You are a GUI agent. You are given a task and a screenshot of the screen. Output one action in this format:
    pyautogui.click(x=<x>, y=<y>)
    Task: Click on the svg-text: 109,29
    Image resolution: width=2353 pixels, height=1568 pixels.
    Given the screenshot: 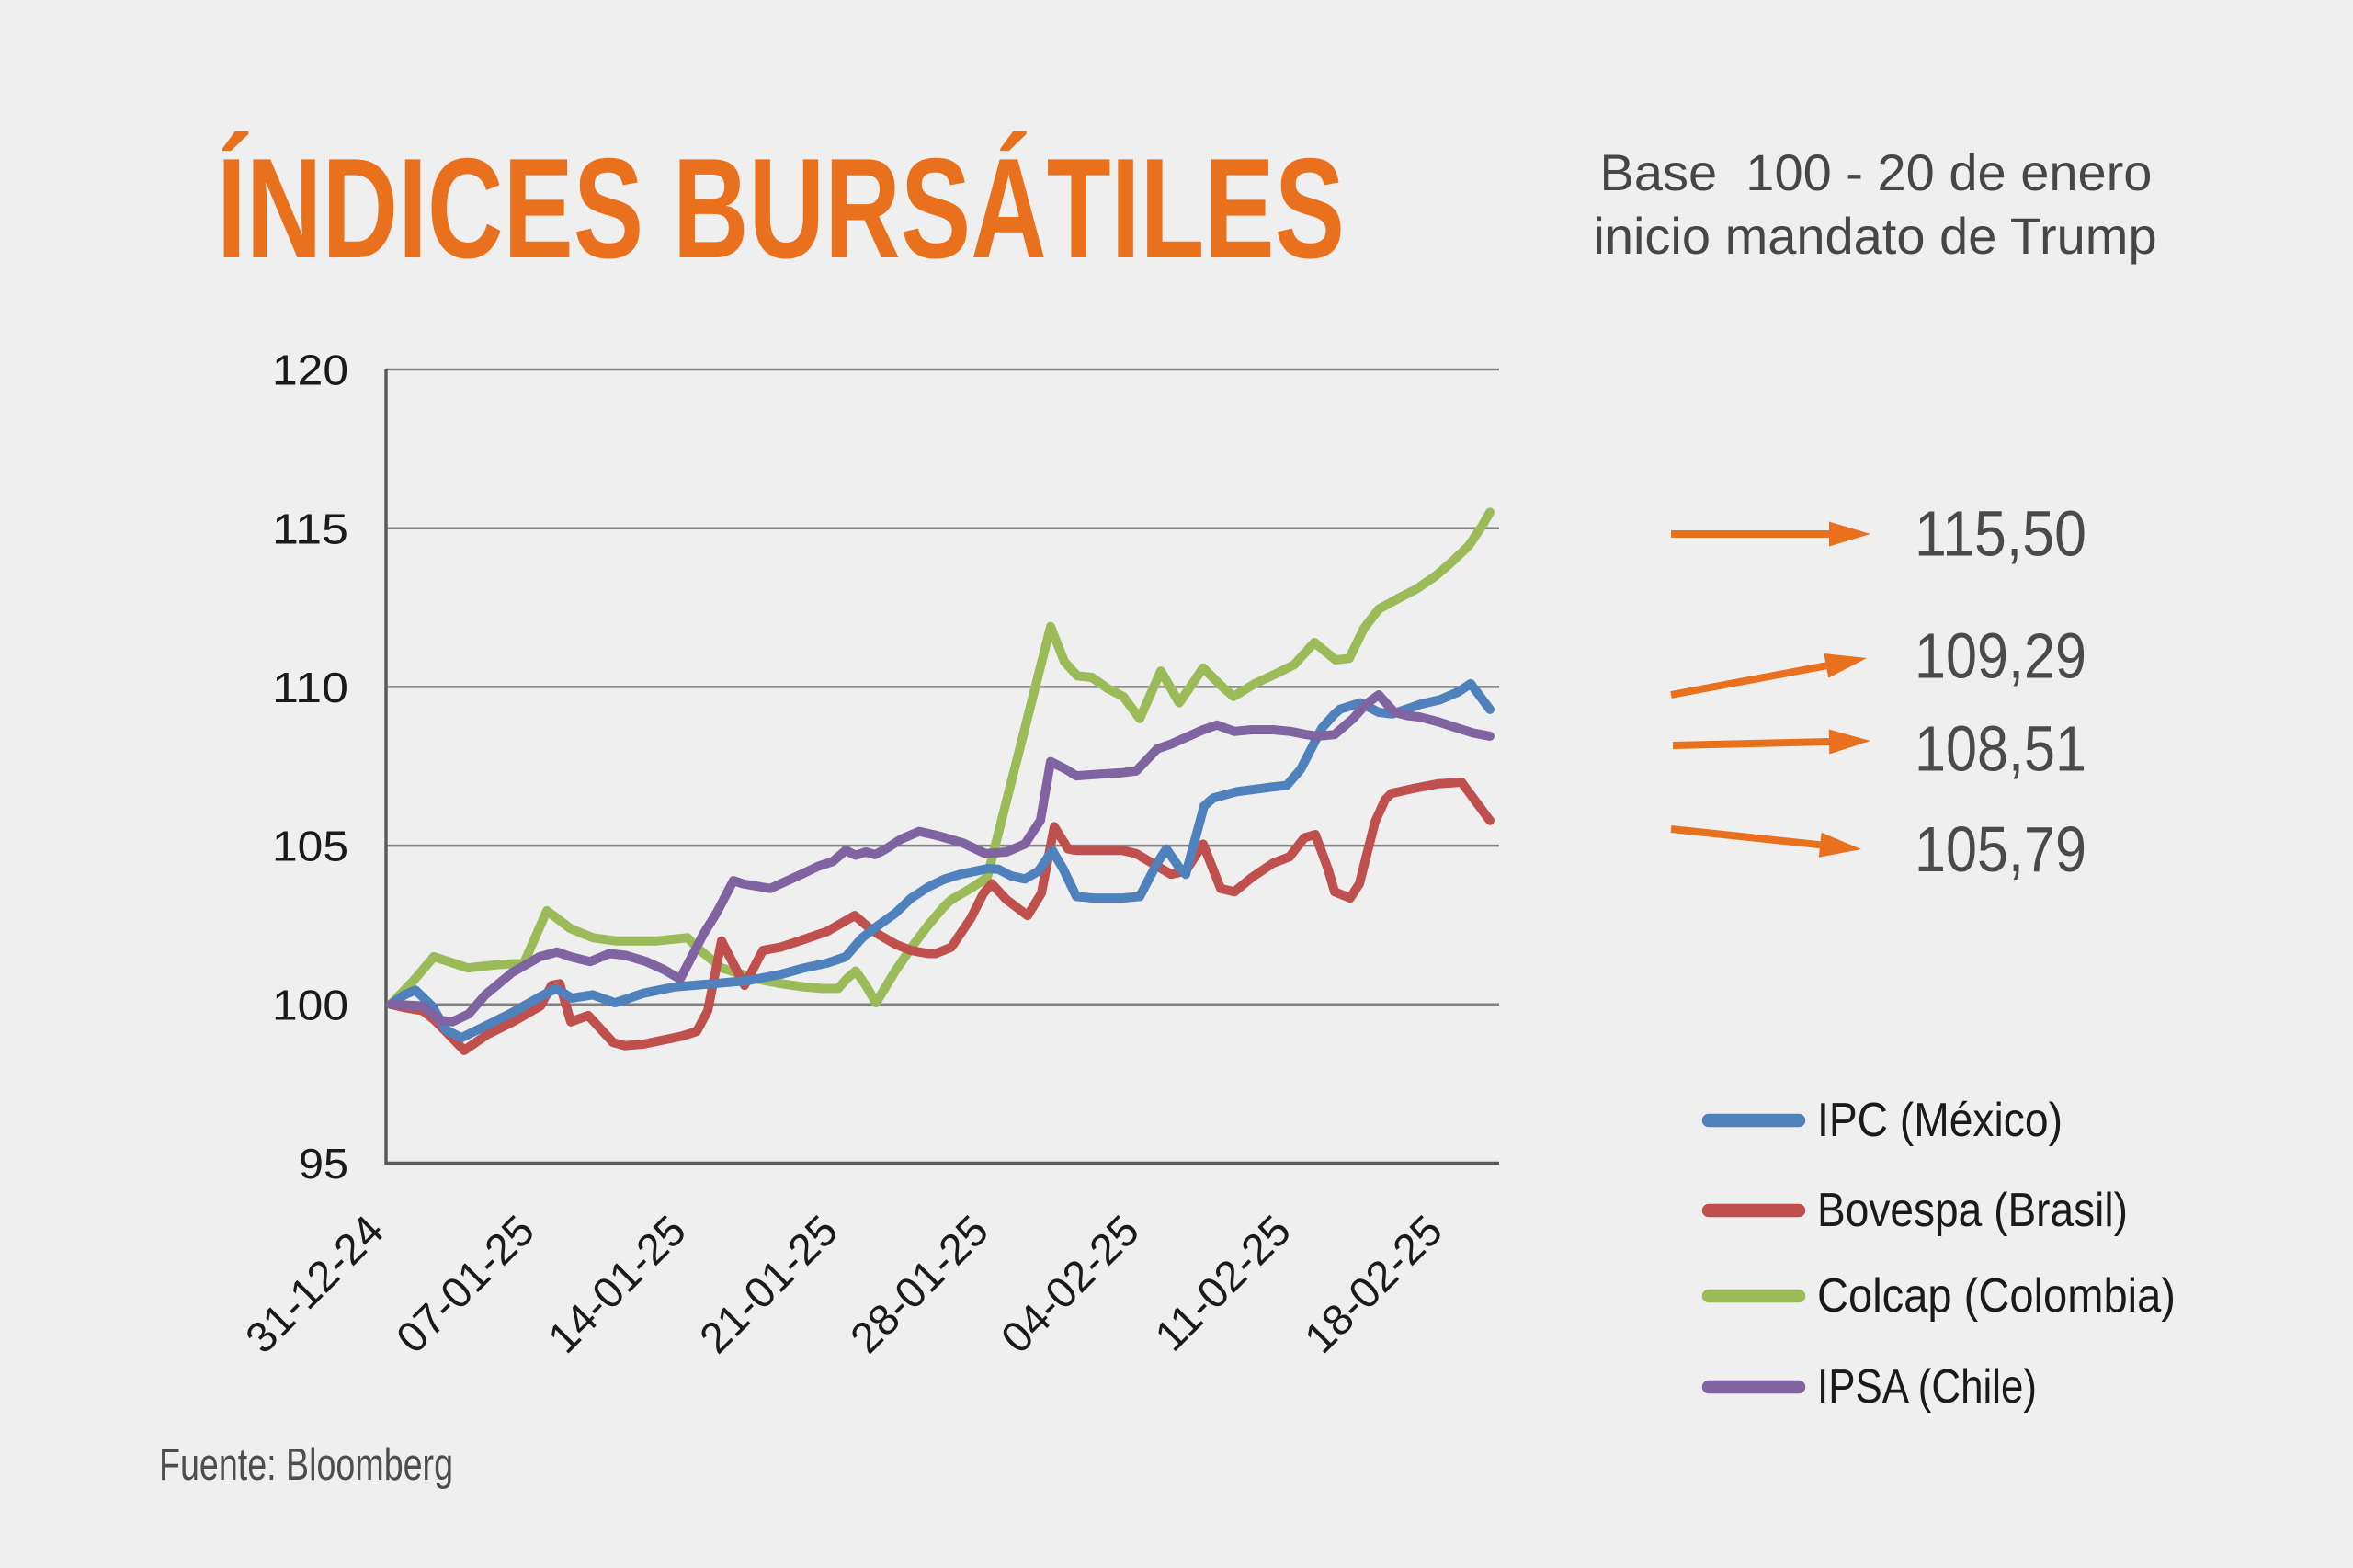 What is the action you would take?
    pyautogui.click(x=2000, y=656)
    